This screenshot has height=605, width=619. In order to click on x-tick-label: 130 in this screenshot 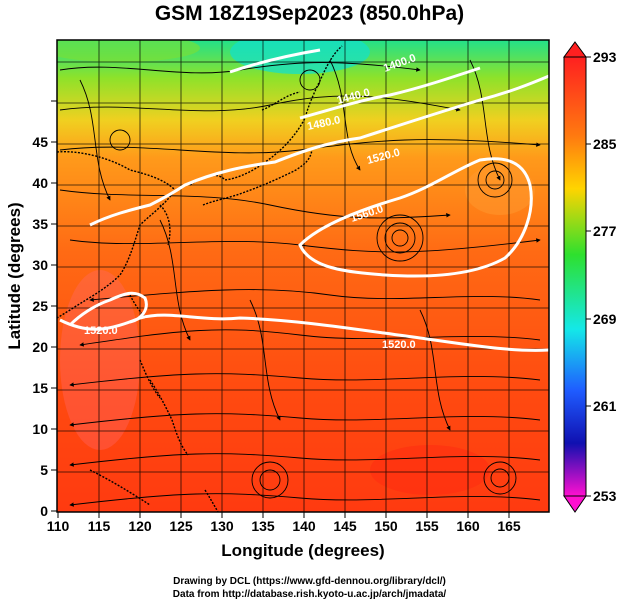, I will do `click(222, 526)`.